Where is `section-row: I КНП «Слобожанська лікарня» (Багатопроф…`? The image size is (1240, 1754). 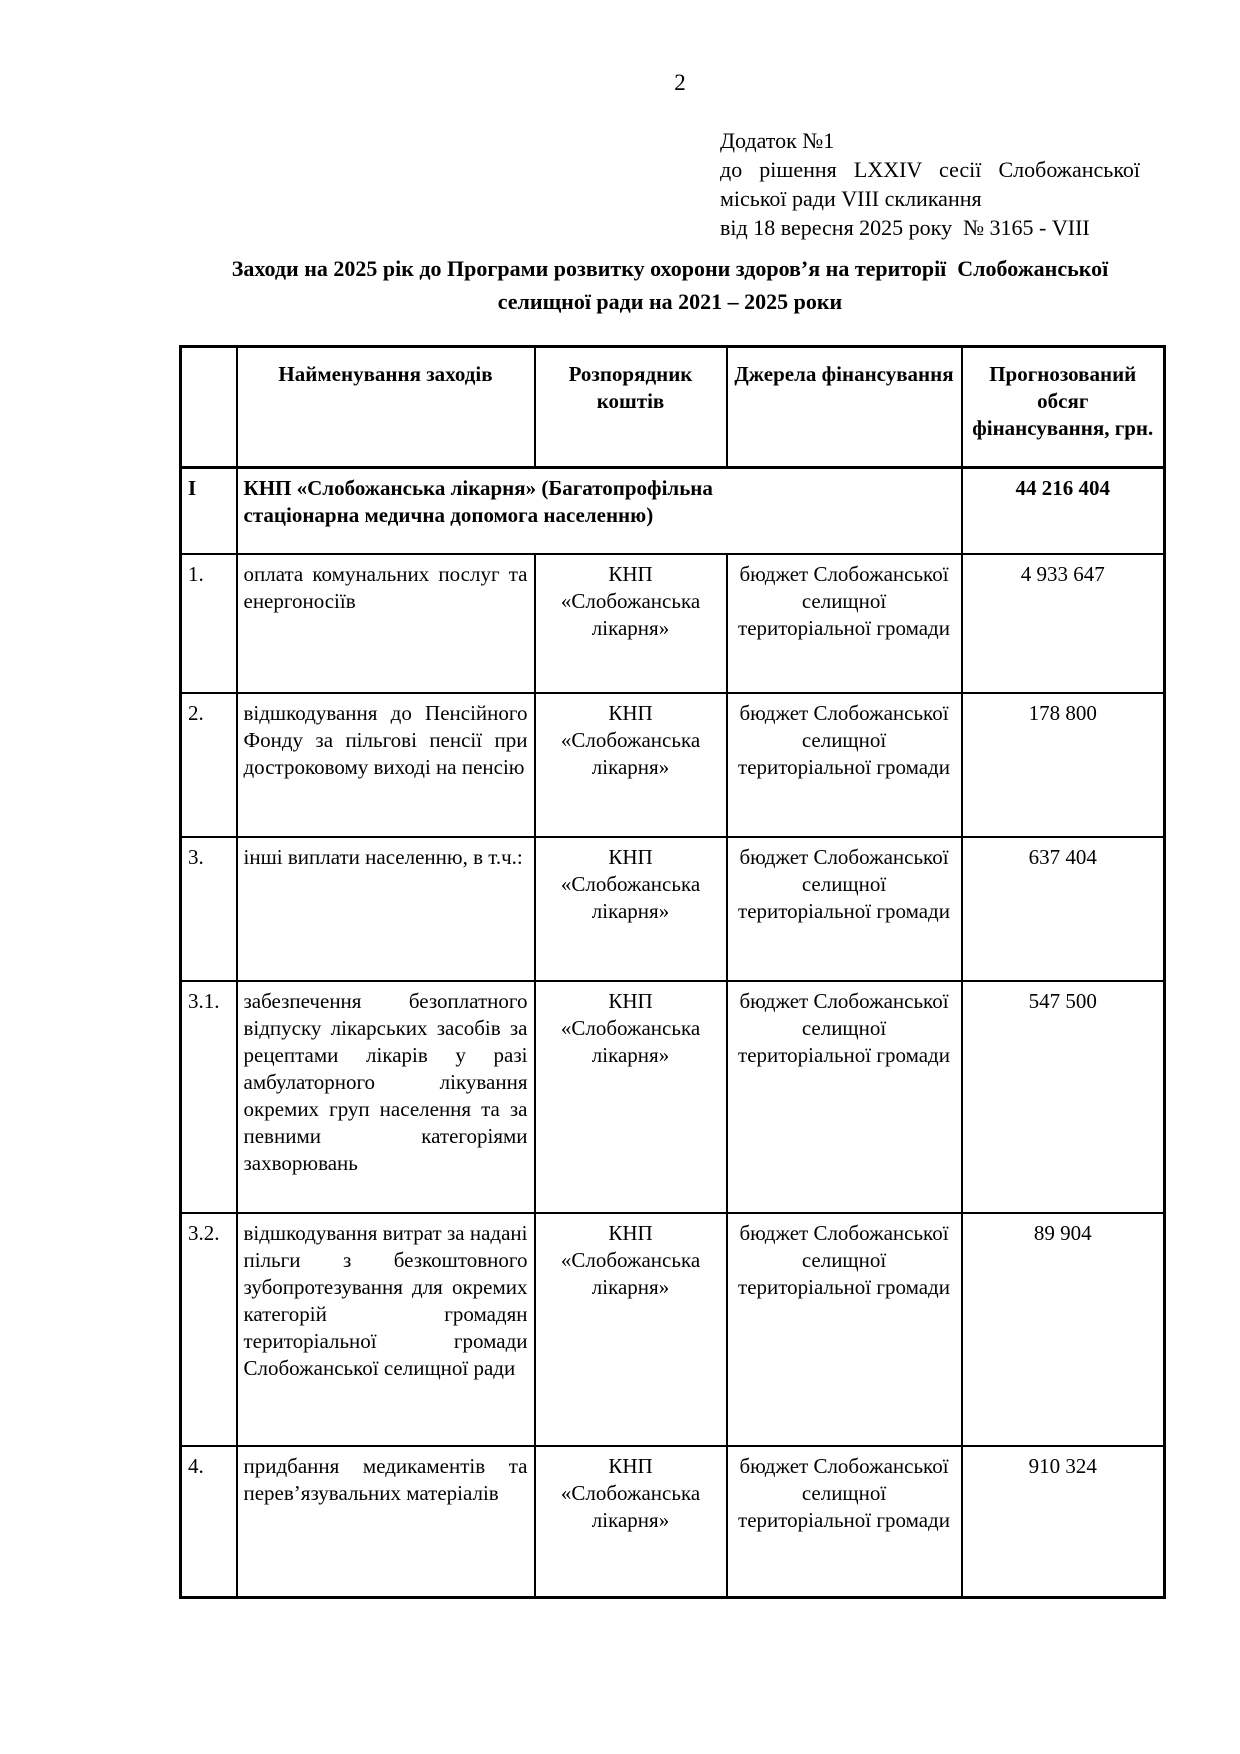 section-row: I КНП «Слобожанська лікарня» (Багатопроф… is located at coordinates (672, 510).